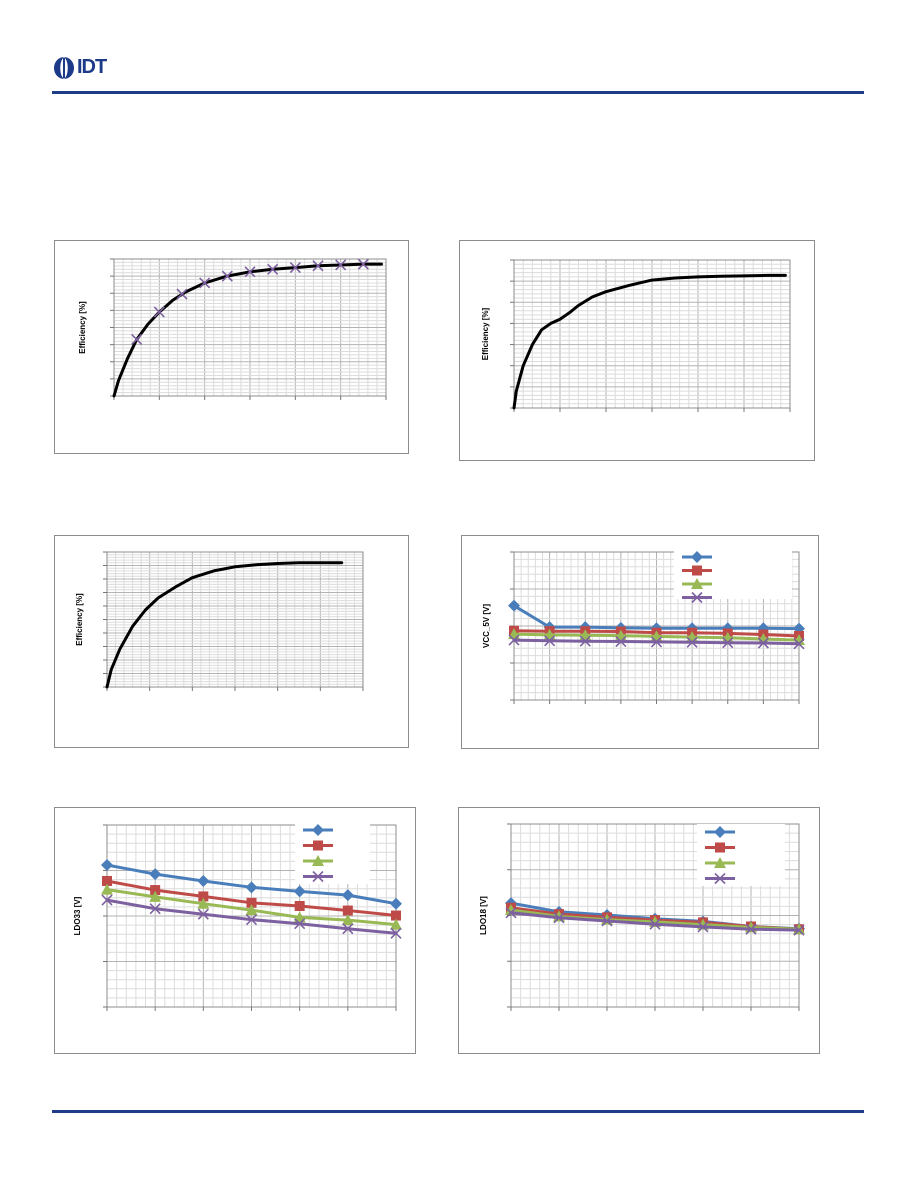  I want to click on chart-efficiency-1-plot: Efficiency [%], so click(232, 329).